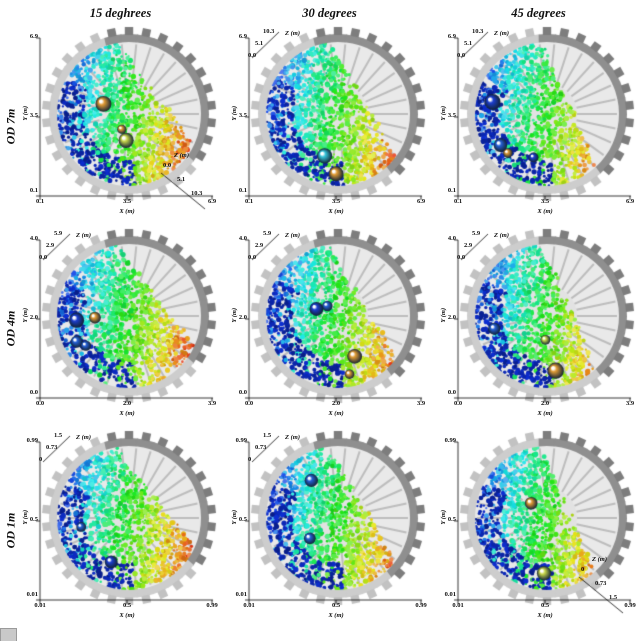 This screenshot has height=641, width=644. What do you see at coordinates (10, 530) in the screenshot?
I see `row-header-od-1m: OD 1m` at bounding box center [10, 530].